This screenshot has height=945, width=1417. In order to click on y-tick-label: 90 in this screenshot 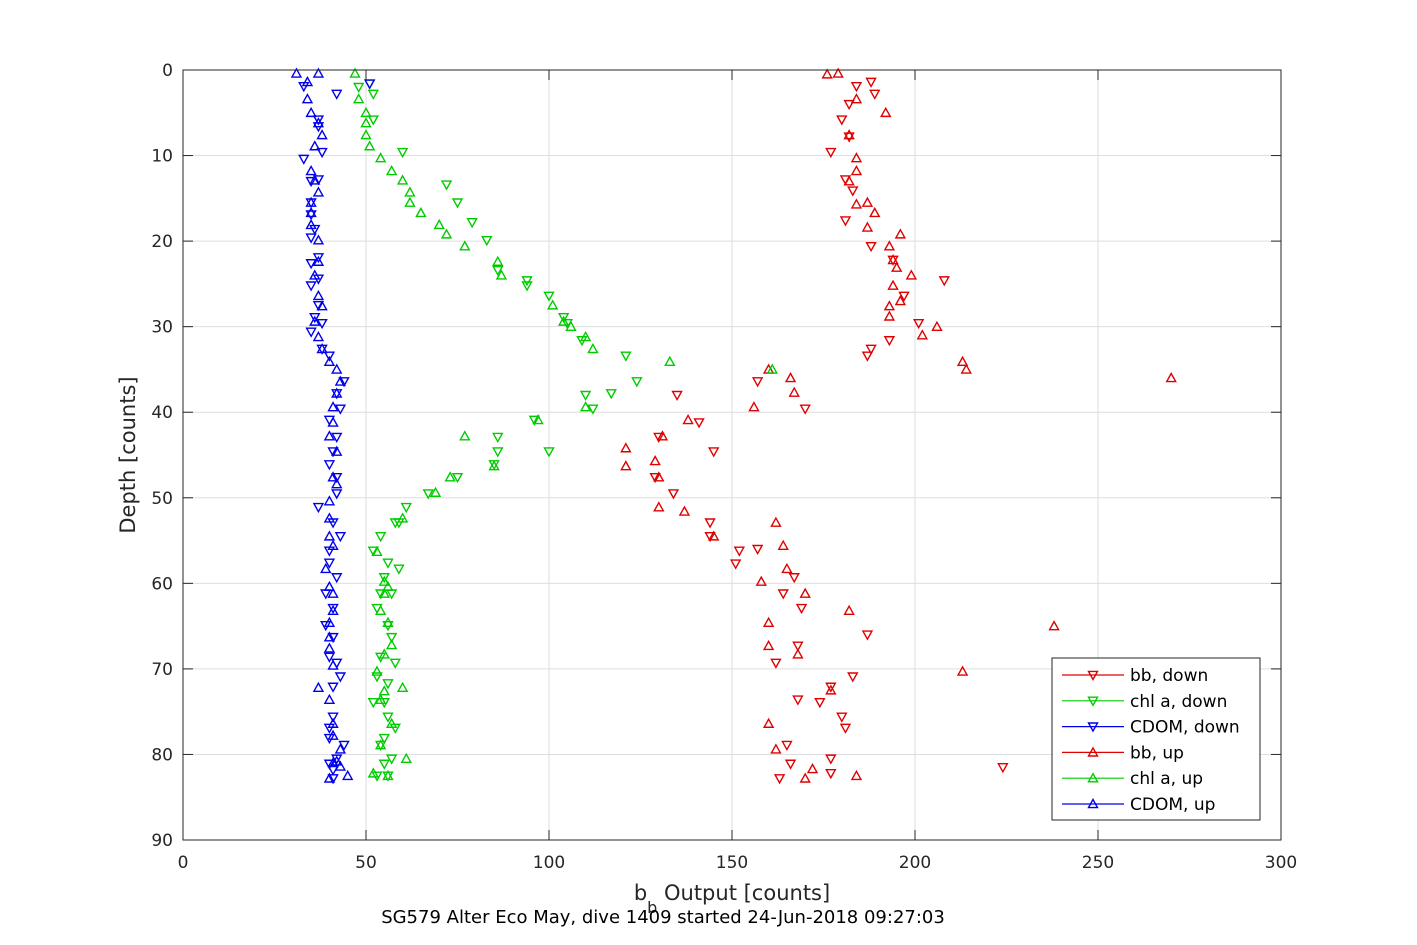, I will do `click(162, 841)`.